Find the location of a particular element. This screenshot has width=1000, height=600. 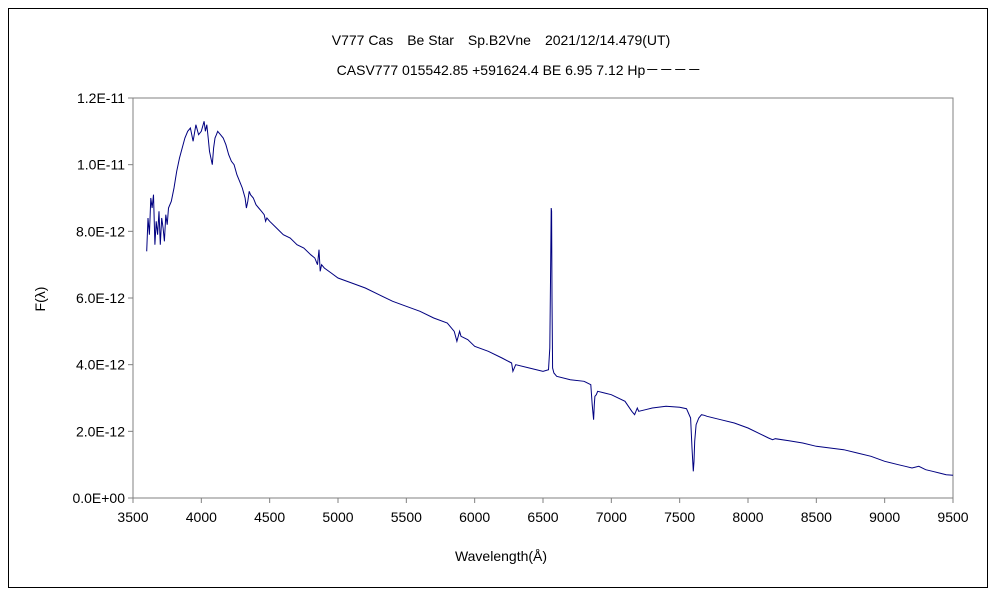

x-tick-label: 5000 is located at coordinates (337, 517).